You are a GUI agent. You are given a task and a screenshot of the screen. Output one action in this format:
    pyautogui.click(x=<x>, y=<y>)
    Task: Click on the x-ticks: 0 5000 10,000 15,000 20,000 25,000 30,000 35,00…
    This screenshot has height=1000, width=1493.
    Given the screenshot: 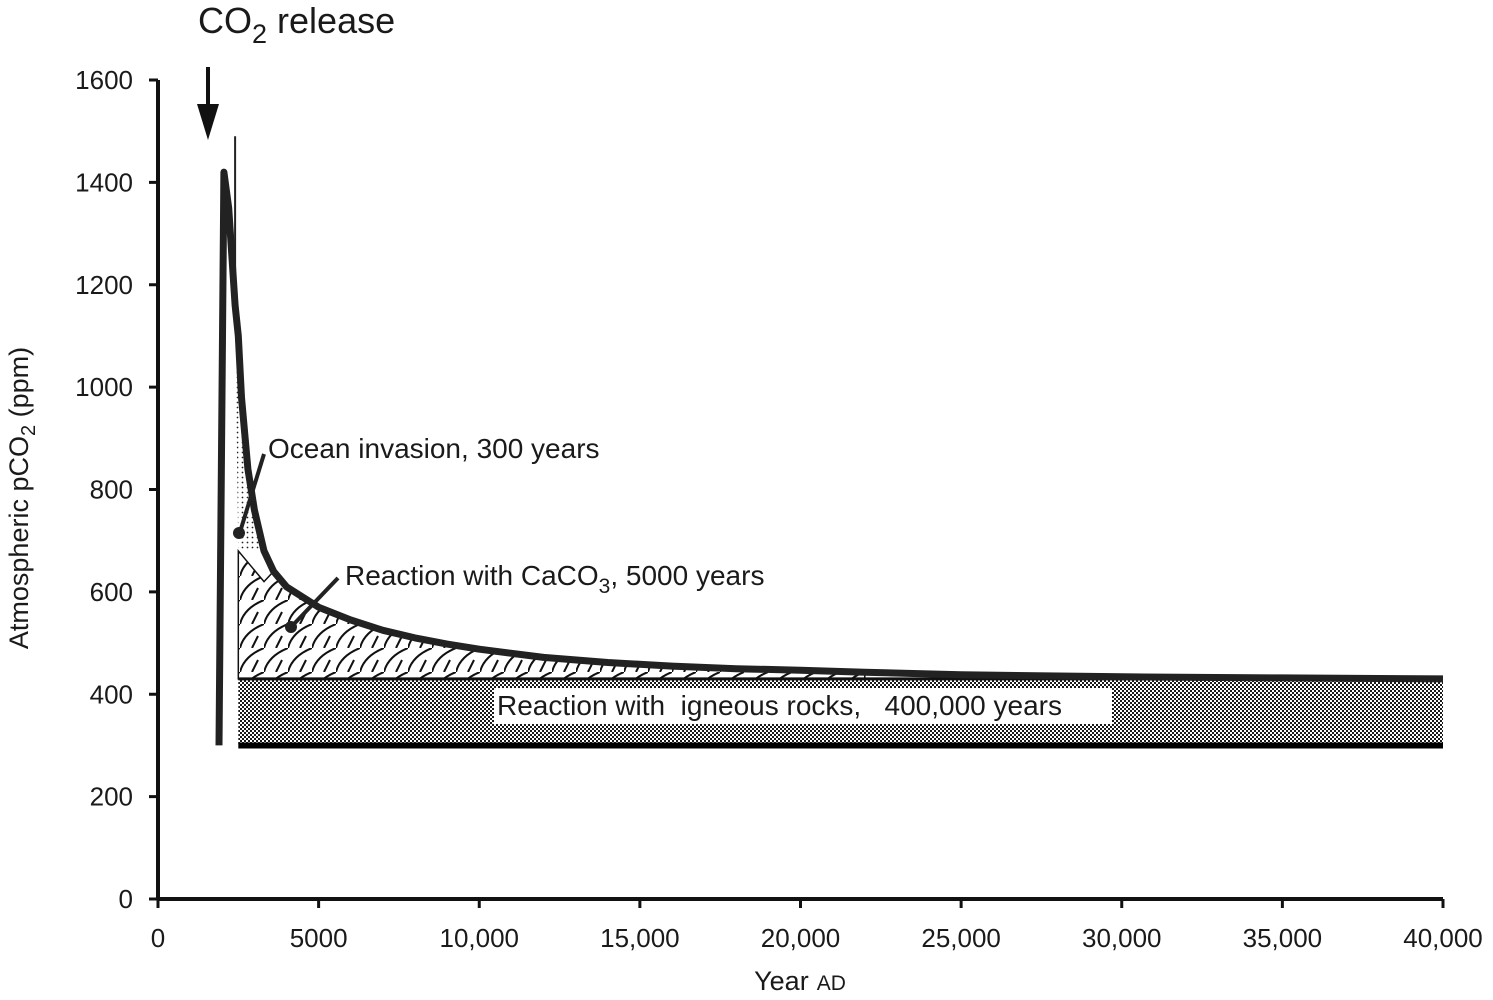 What is the action you would take?
    pyautogui.click(x=817, y=926)
    